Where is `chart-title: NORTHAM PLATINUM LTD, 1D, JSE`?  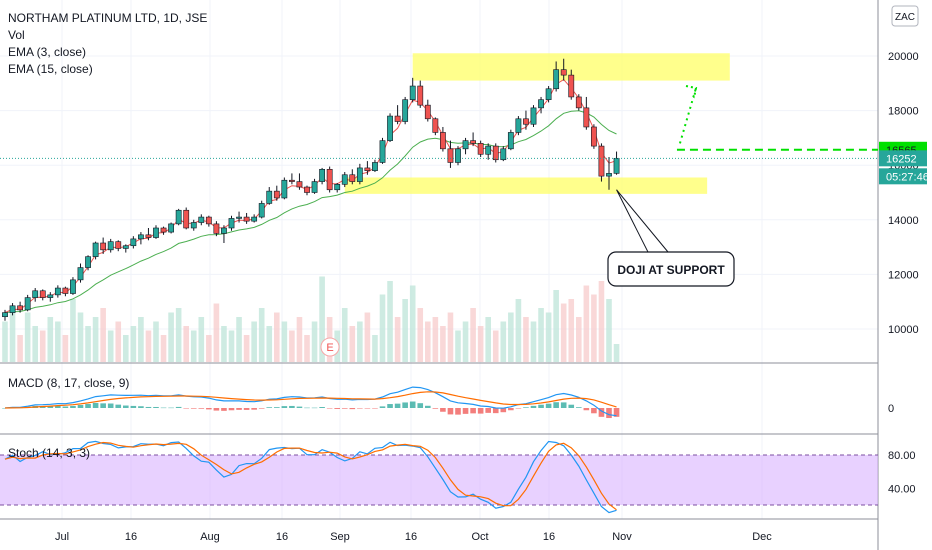
chart-title: NORTHAM PLATINUM LTD, 1D, JSE is located at coordinates (107, 18).